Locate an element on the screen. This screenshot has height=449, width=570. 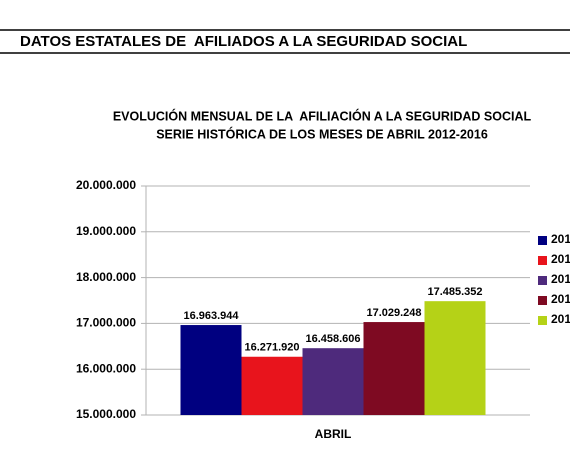
legend-label: 2014 is located at coordinates (560, 279).